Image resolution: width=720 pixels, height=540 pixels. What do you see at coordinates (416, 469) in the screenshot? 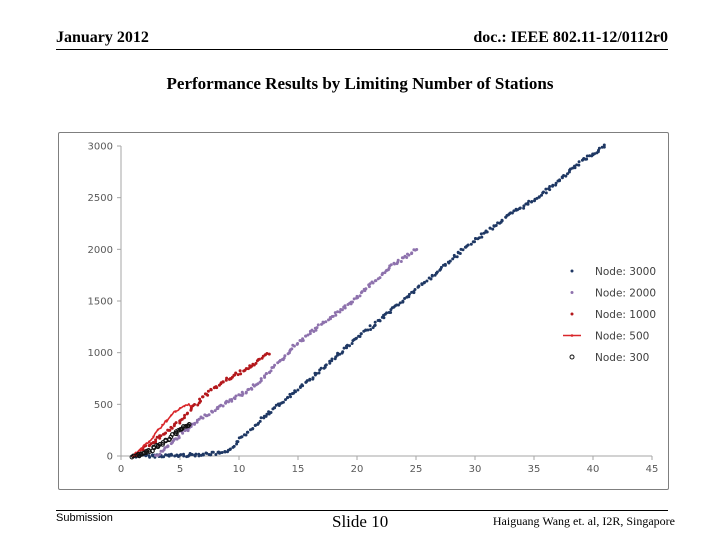
I see `x-tick-label: 25` at bounding box center [416, 469].